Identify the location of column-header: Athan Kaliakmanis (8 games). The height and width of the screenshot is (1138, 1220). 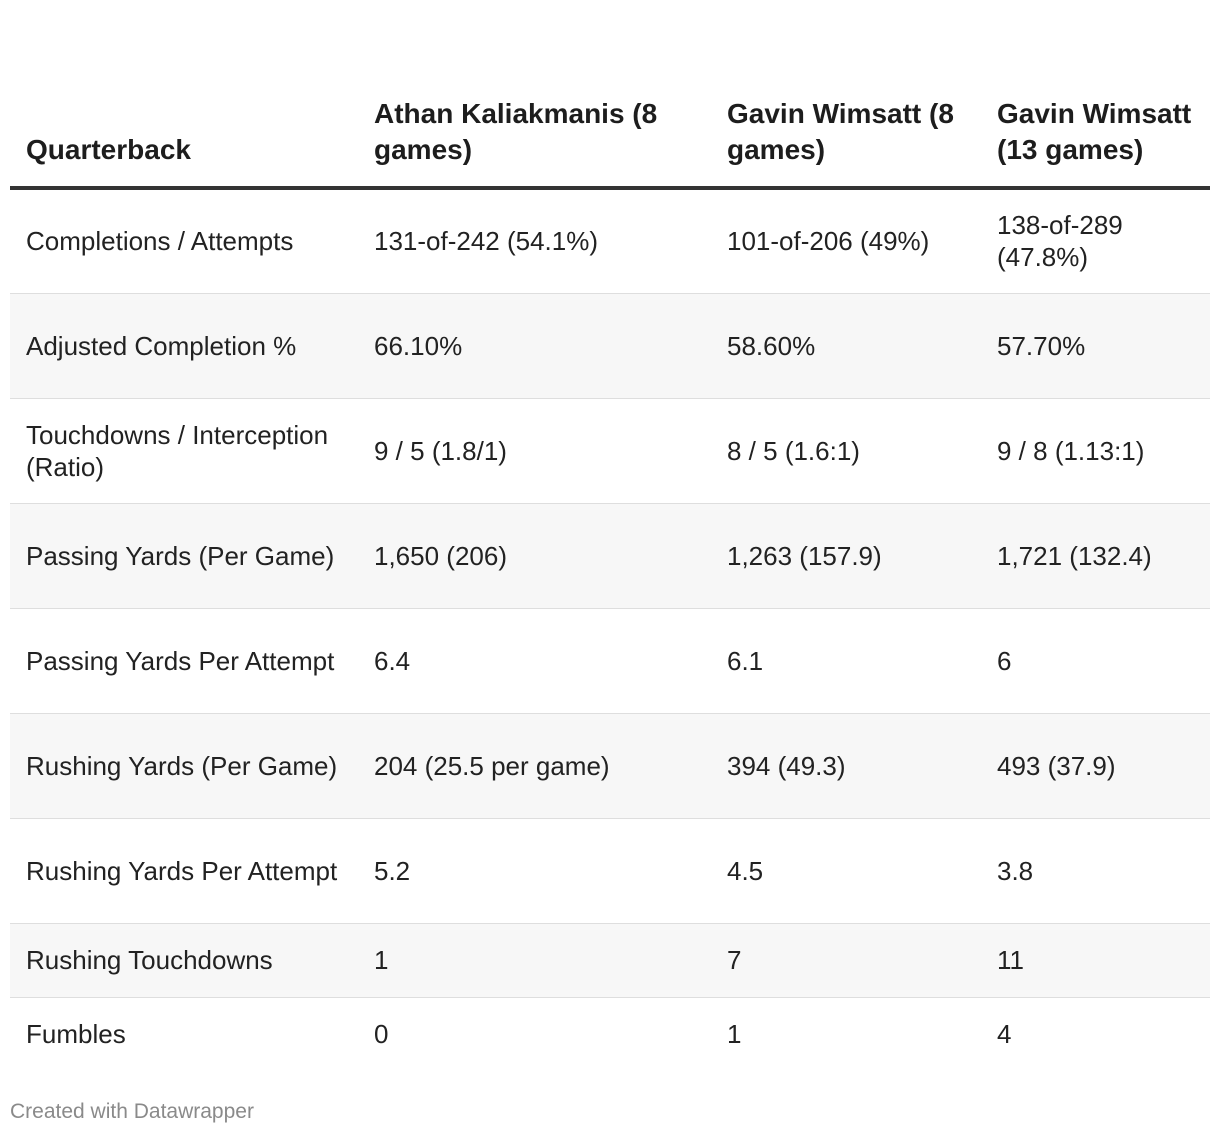
(534, 95).